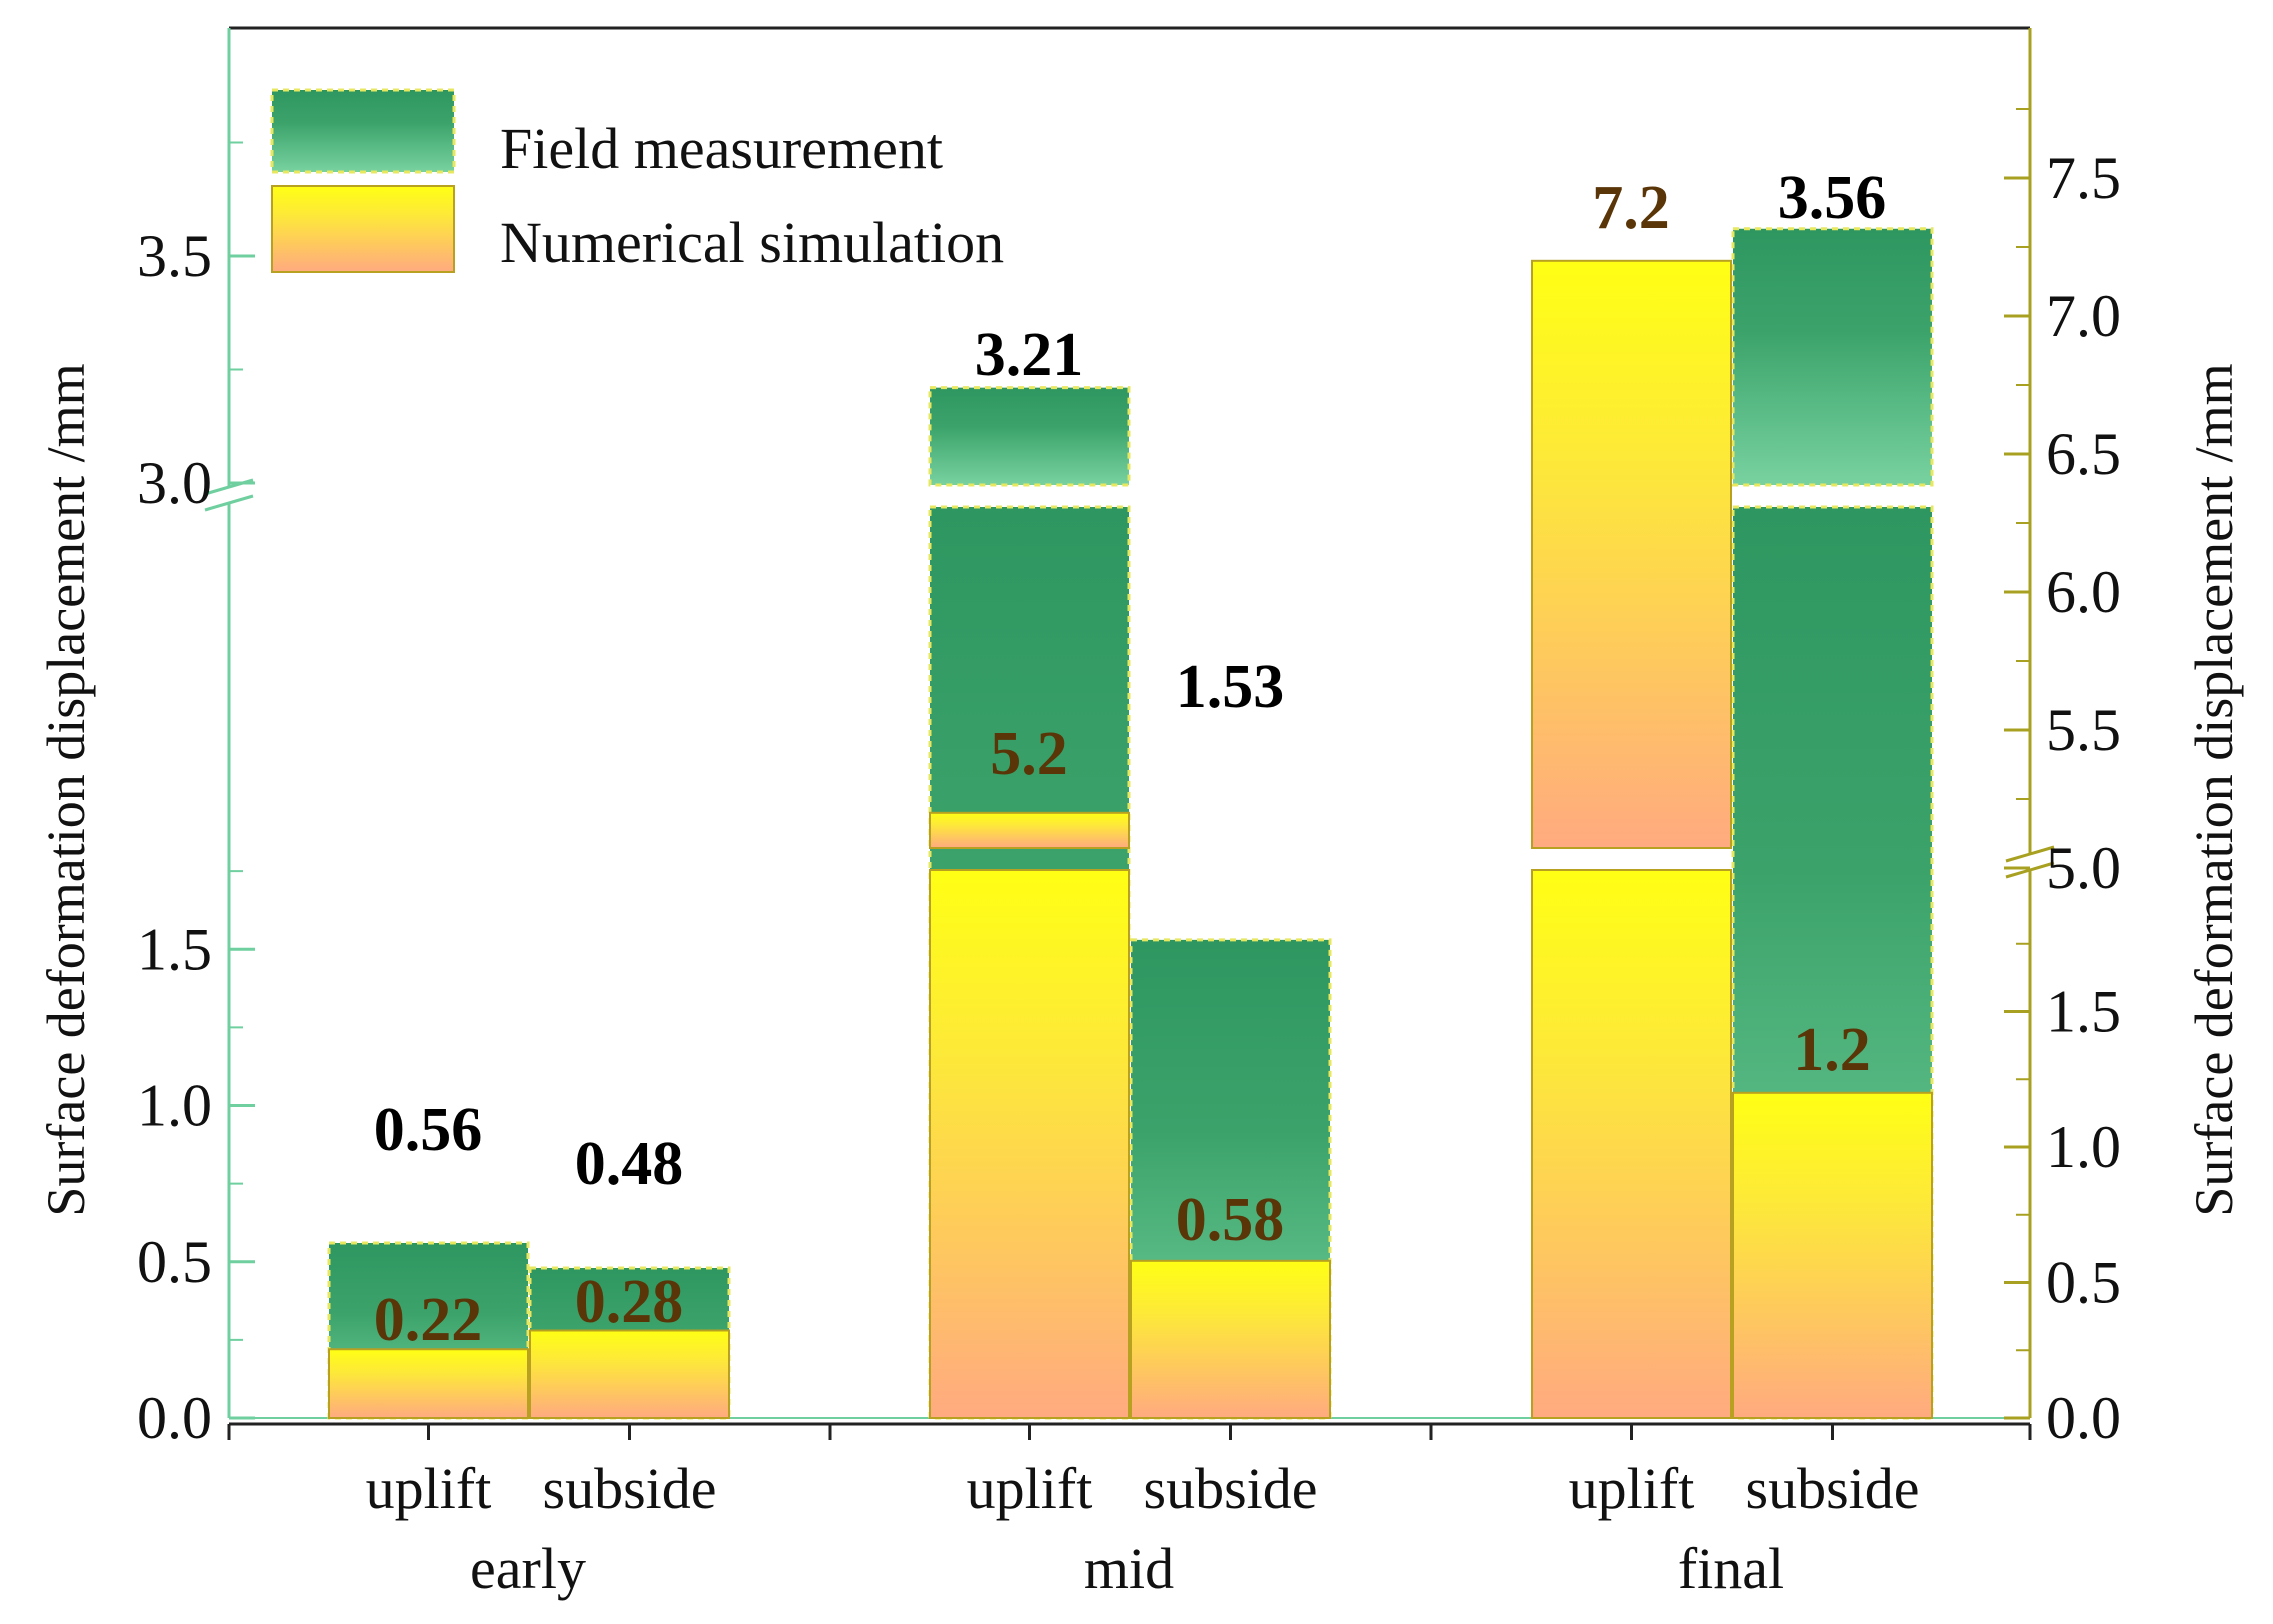  What do you see at coordinates (1832, 357) in the screenshot?
I see `field-bar-final-subside` at bounding box center [1832, 357].